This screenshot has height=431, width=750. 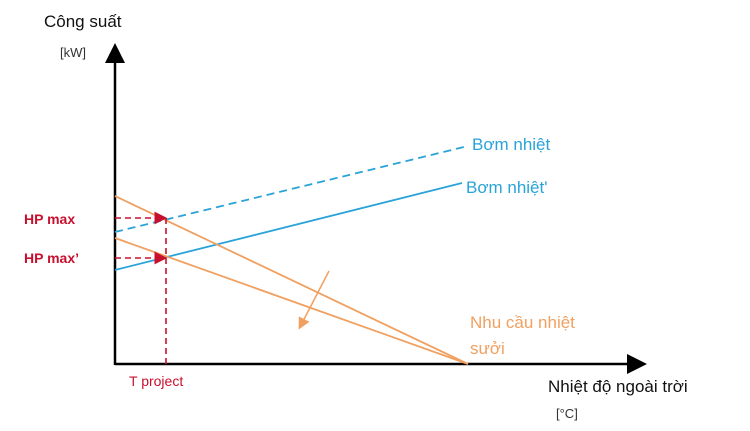 What do you see at coordinates (156, 381) in the screenshot?
I see `t-project-label: T project` at bounding box center [156, 381].